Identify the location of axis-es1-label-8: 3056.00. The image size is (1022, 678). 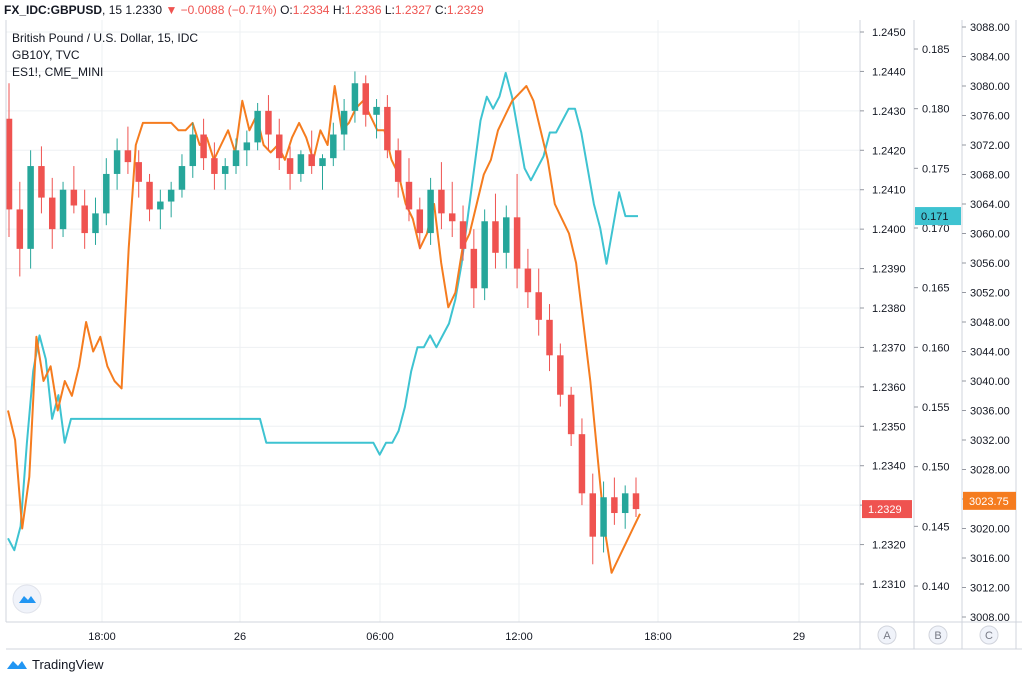
(990, 264).